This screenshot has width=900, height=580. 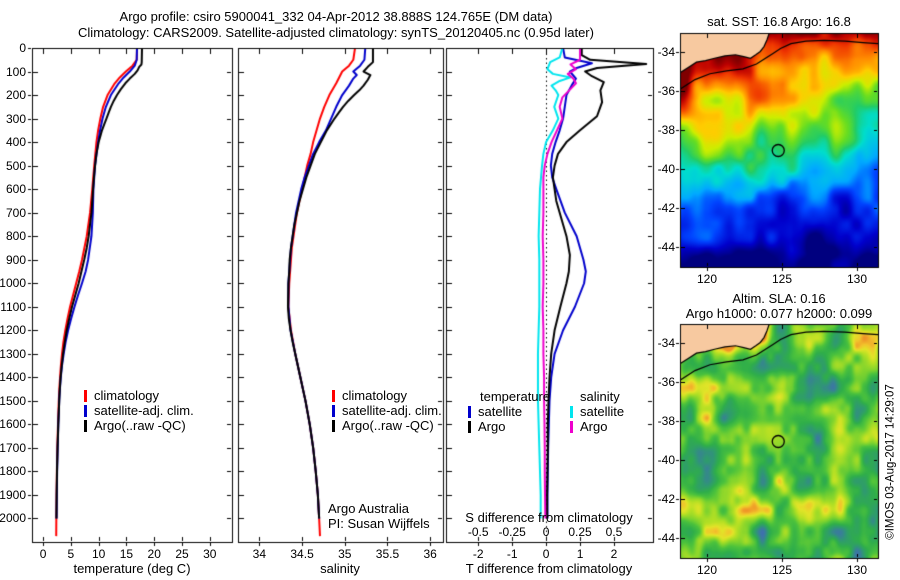 I want to click on tick-label: 1600, so click(x=13, y=424).